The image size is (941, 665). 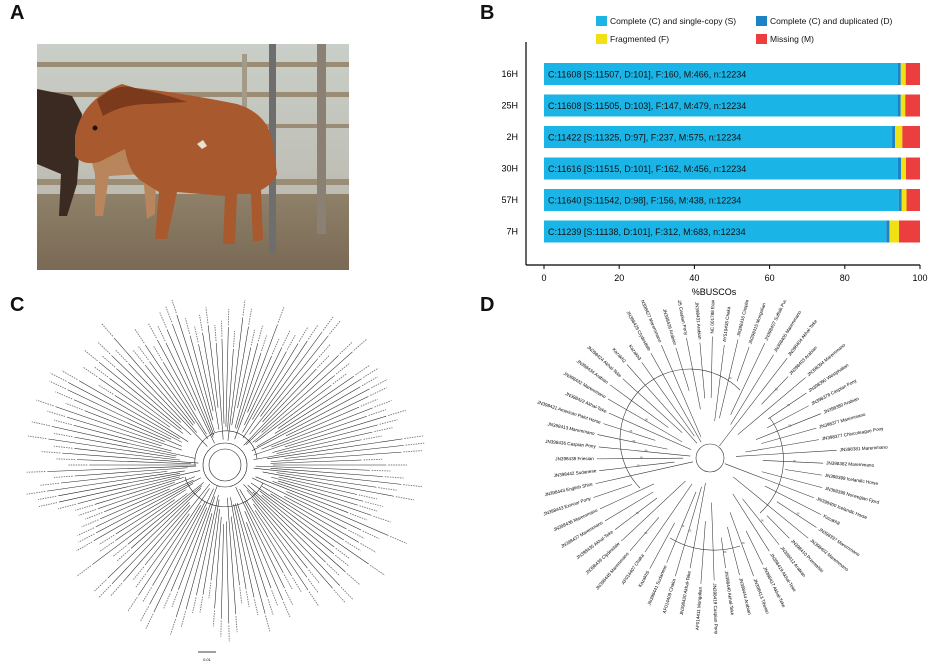 What do you see at coordinates (574, 458) in the screenshot?
I see `tip-label: JN398438 Friesian` at bounding box center [574, 458].